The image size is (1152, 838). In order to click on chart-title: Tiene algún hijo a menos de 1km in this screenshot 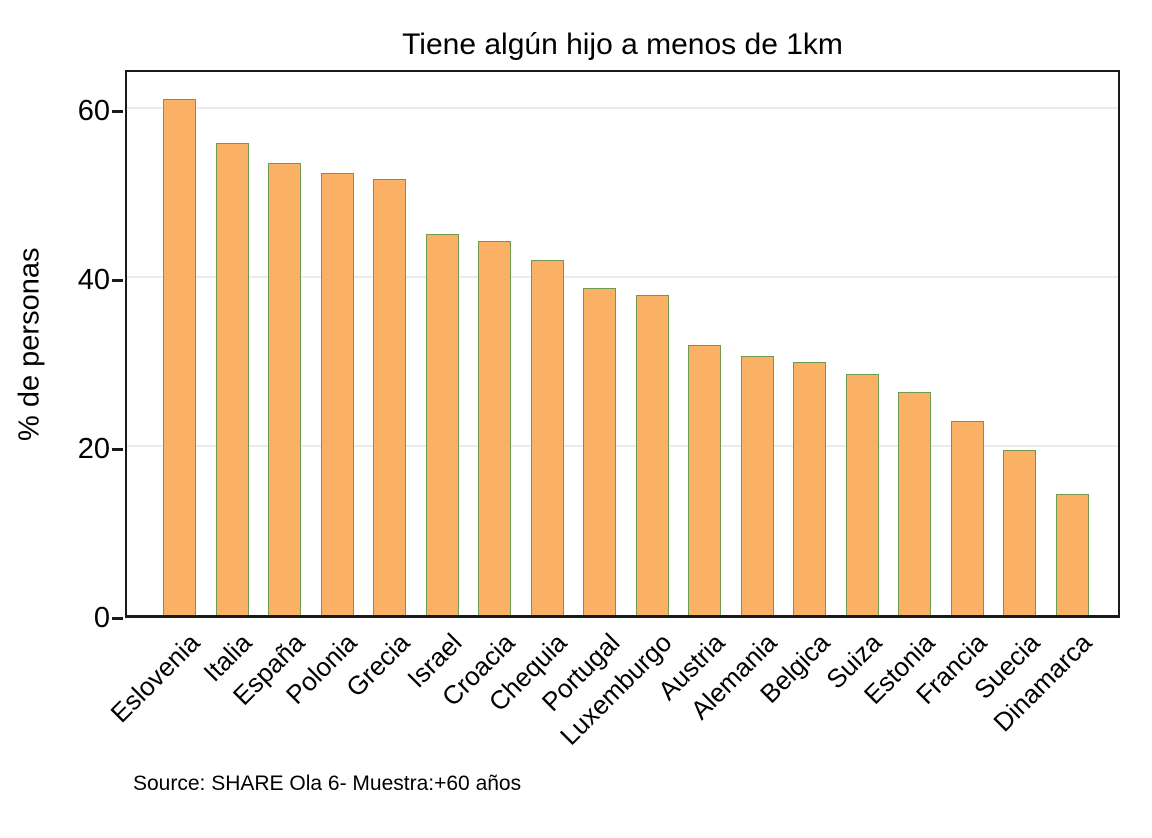, I will do `click(622, 44)`.